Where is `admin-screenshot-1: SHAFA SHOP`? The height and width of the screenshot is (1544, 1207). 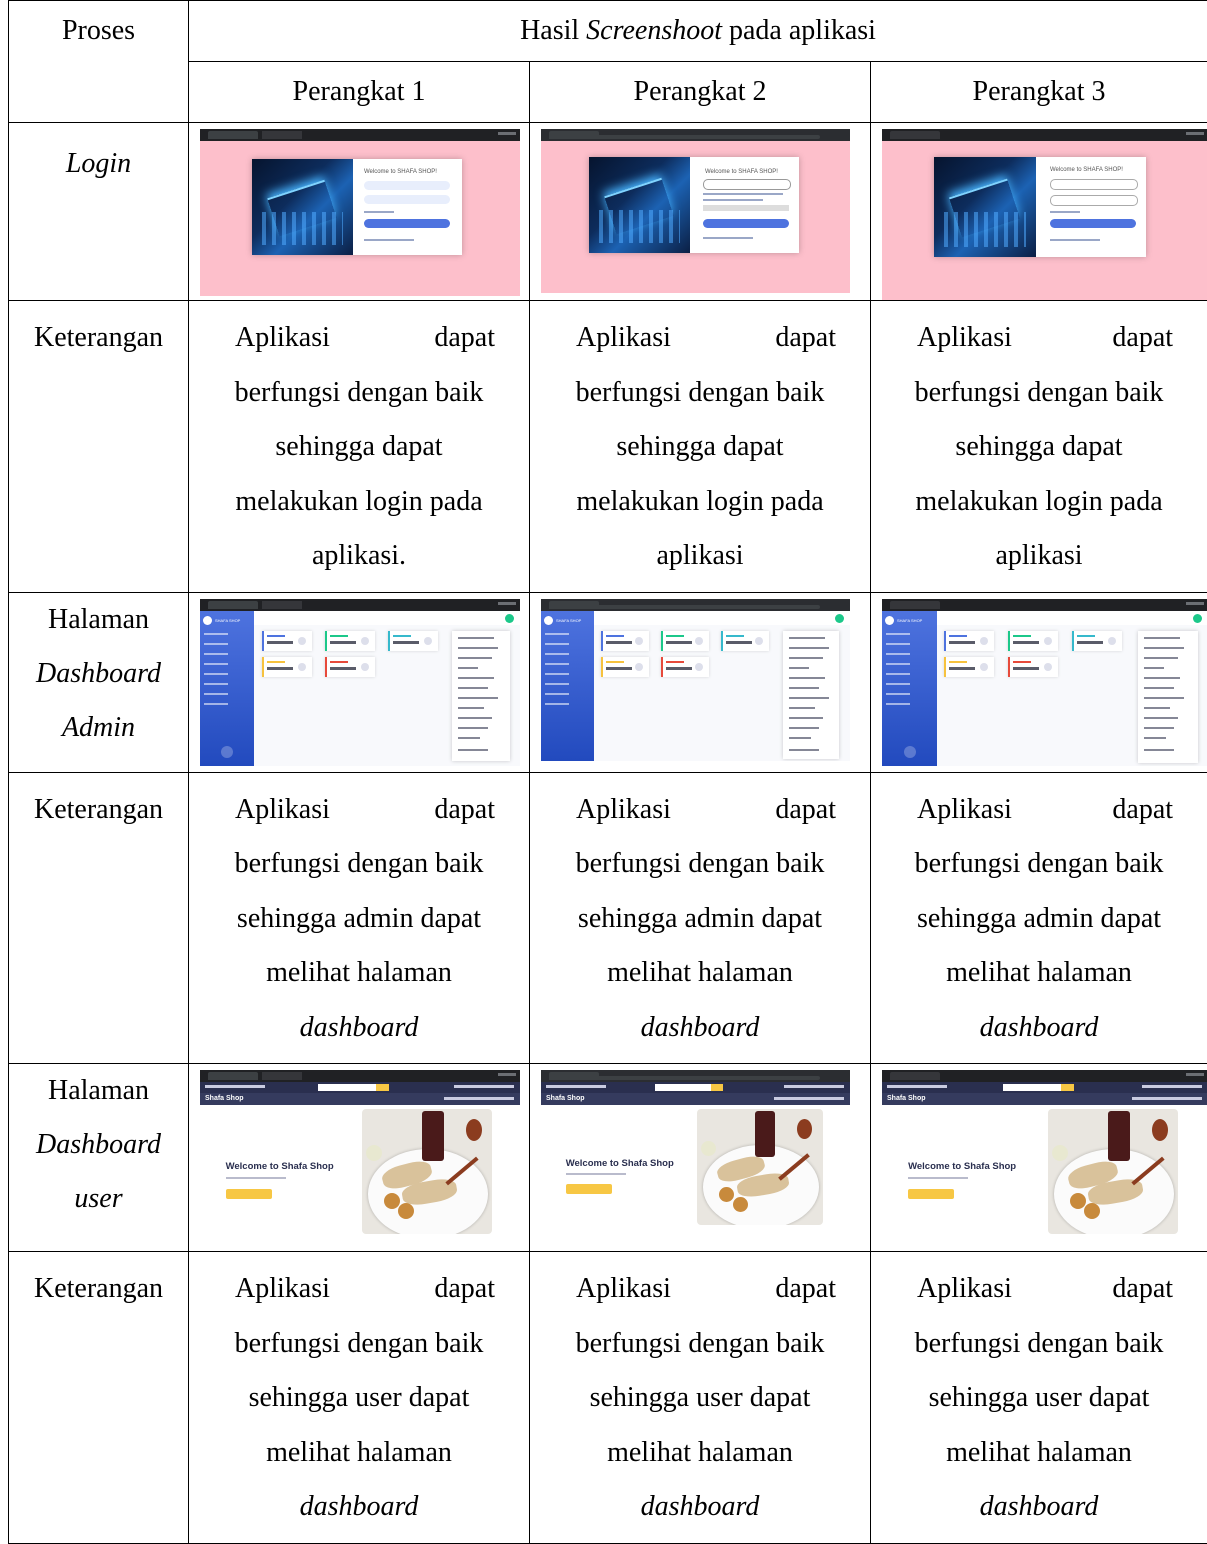 admin-screenshot-1: SHAFA SHOP is located at coordinates (359, 682).